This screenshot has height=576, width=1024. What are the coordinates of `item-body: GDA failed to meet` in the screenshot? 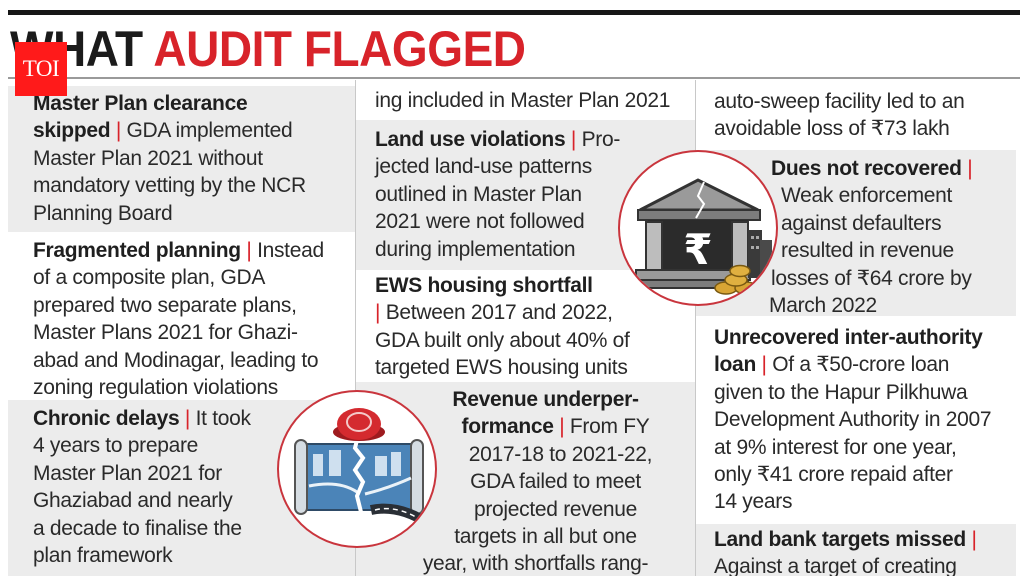 It's located at (555, 482).